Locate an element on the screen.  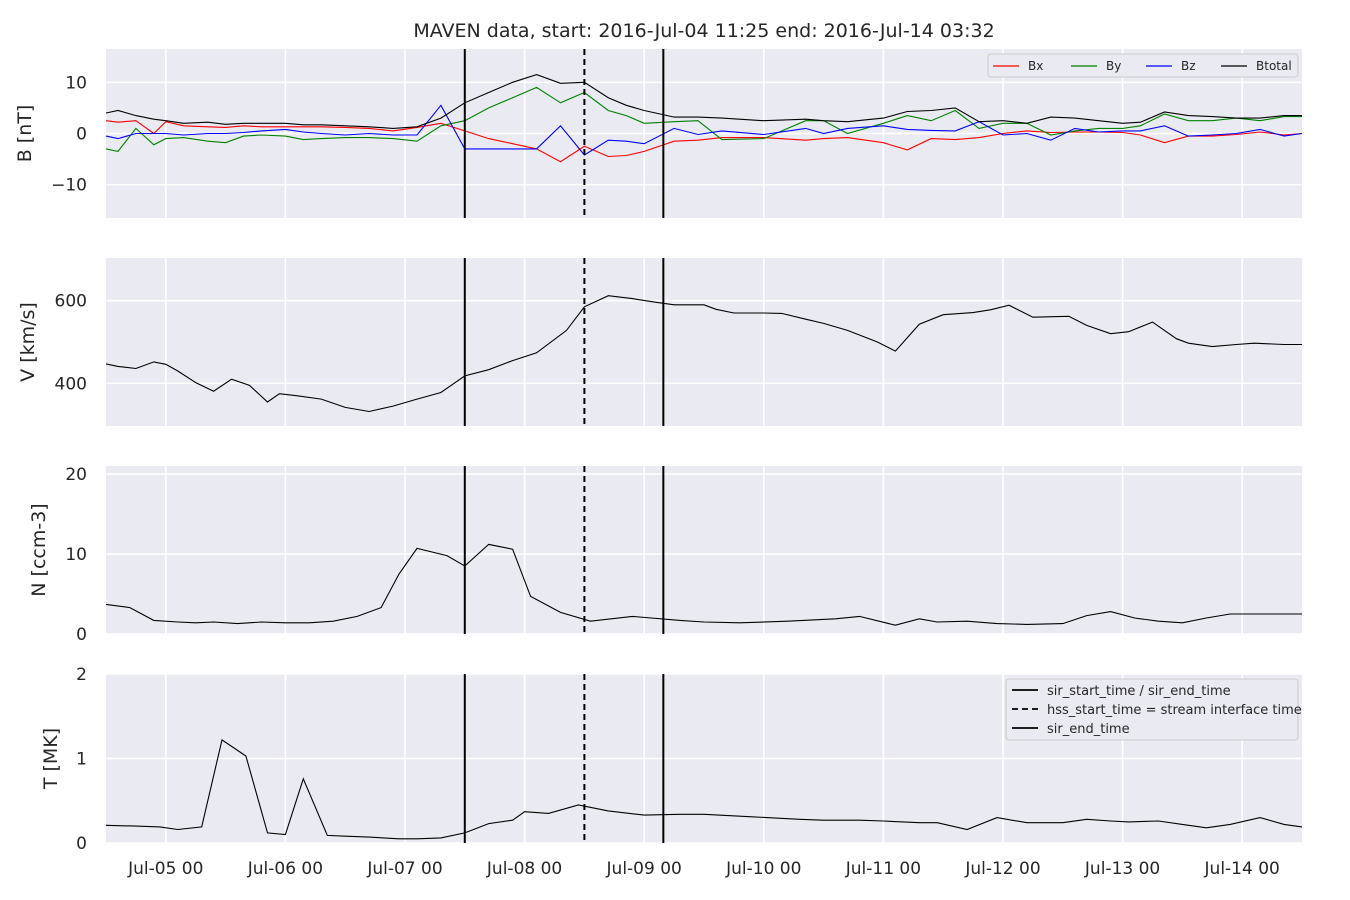
y-tick-label: 400 is located at coordinates (71, 384).